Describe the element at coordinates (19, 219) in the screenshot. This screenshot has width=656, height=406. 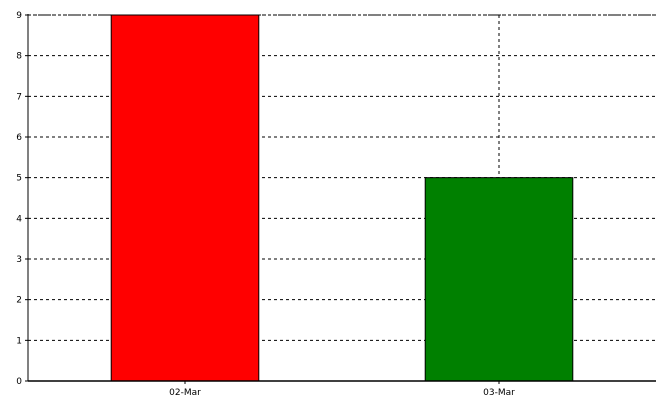
I see `y-tick-label: 4` at that location.